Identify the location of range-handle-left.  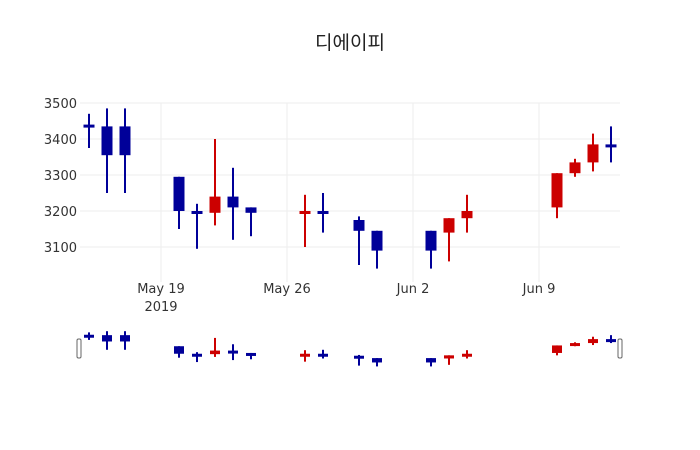
(79, 348).